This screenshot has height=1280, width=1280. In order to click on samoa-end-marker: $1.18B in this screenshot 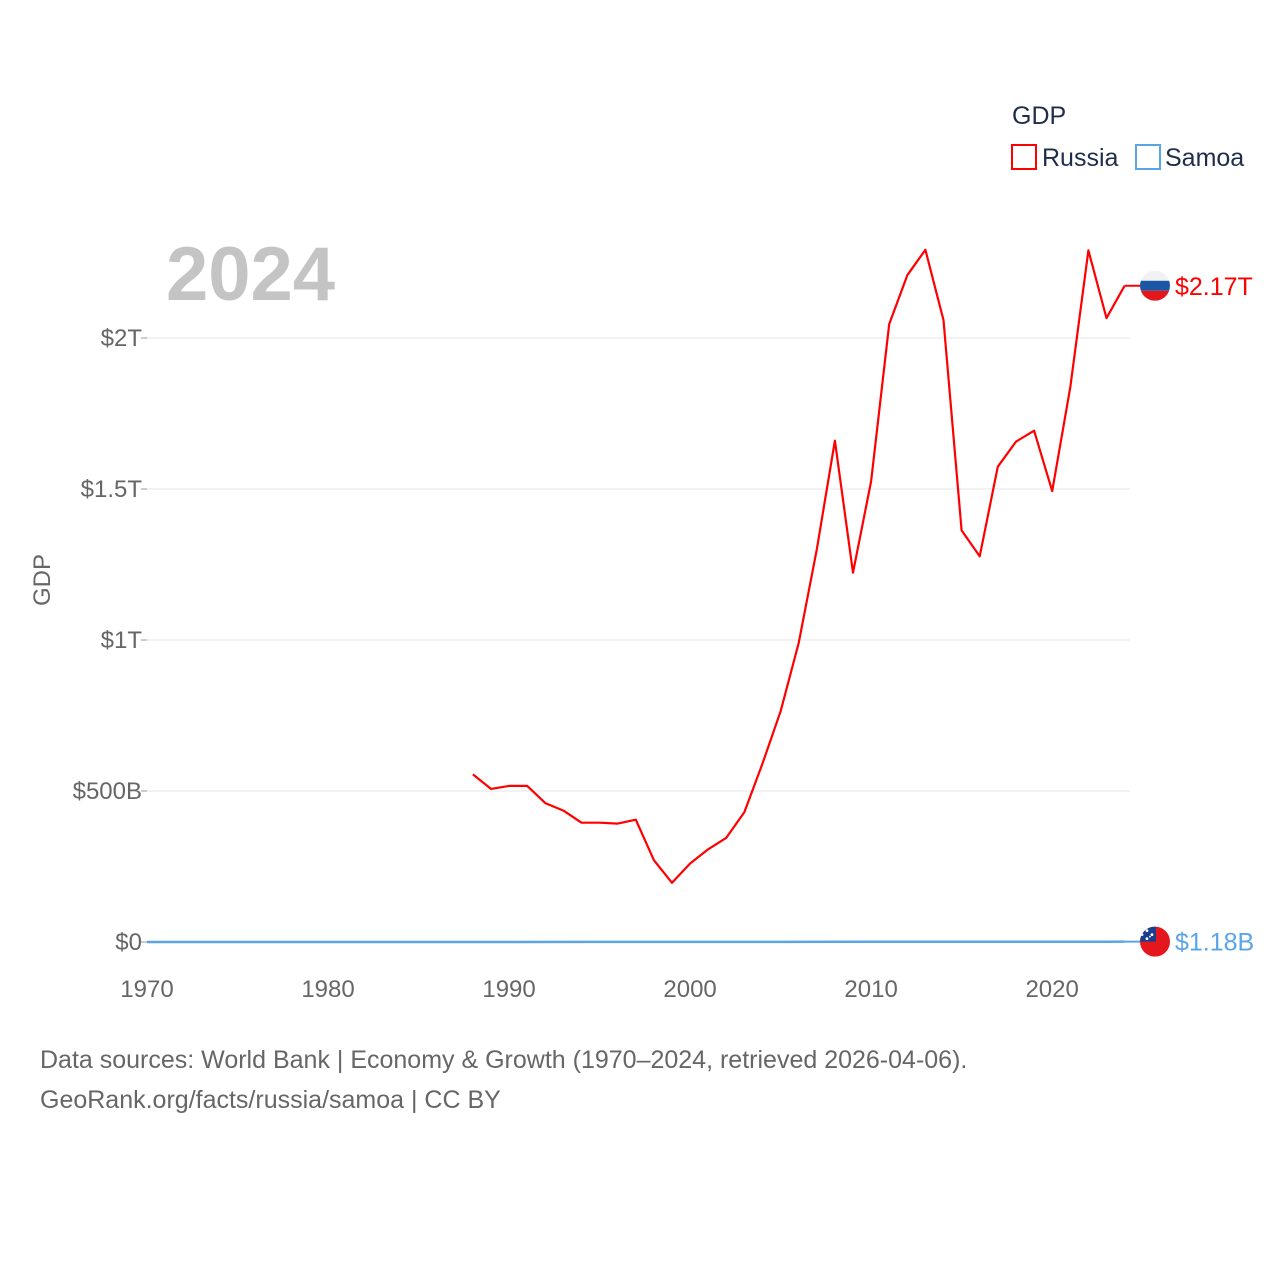, I will do `click(1189, 941)`.